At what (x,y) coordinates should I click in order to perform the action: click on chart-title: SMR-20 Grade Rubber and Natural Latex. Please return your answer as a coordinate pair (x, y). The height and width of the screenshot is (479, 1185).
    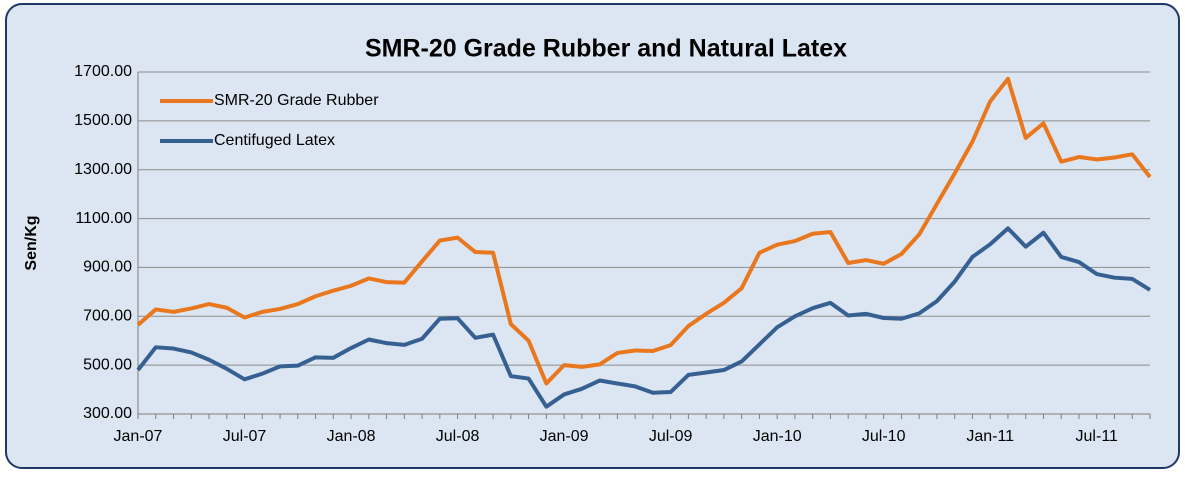
    Looking at the image, I should click on (606, 49).